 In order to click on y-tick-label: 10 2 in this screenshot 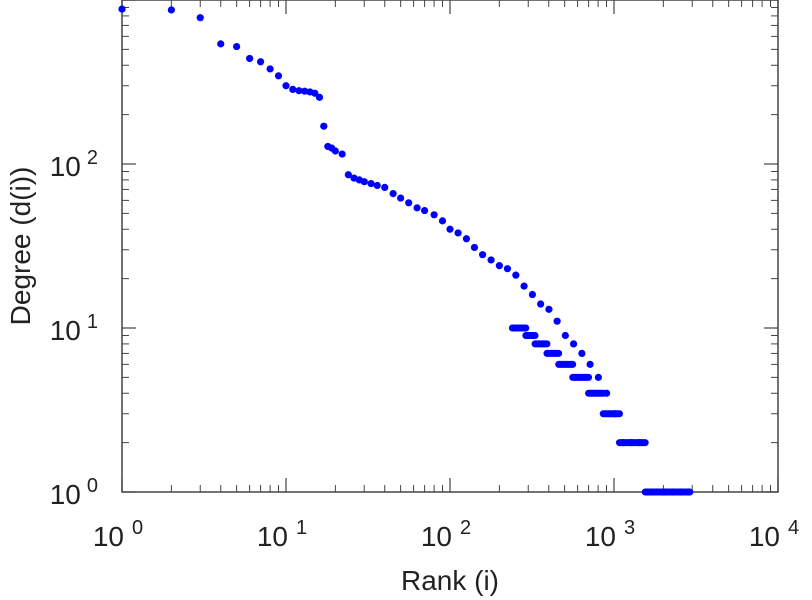, I will do `click(74, 164)`.